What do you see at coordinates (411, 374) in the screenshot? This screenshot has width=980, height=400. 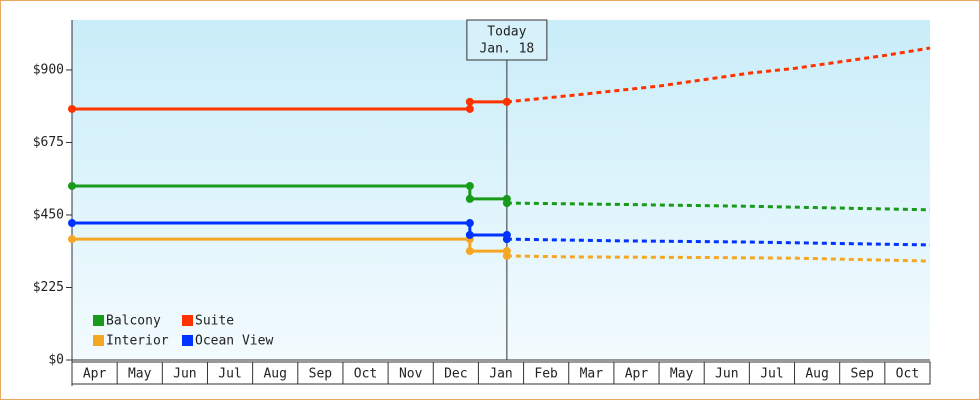 I see `x-tick-label: Nov` at bounding box center [411, 374].